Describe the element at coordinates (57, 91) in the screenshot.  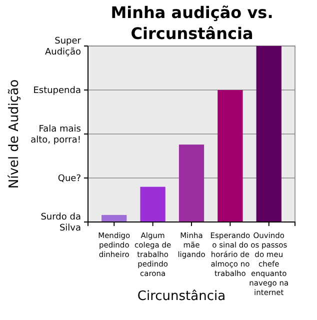
I see `text: Estupenda` at that location.